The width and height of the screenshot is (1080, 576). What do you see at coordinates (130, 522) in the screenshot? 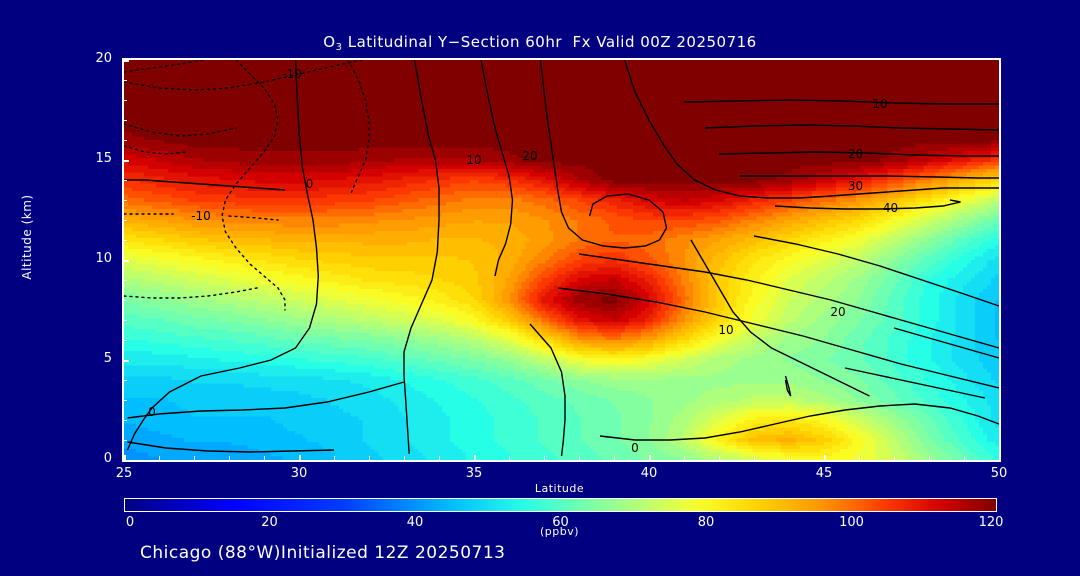
I see `colorbar-tick-label: 0` at bounding box center [130, 522].